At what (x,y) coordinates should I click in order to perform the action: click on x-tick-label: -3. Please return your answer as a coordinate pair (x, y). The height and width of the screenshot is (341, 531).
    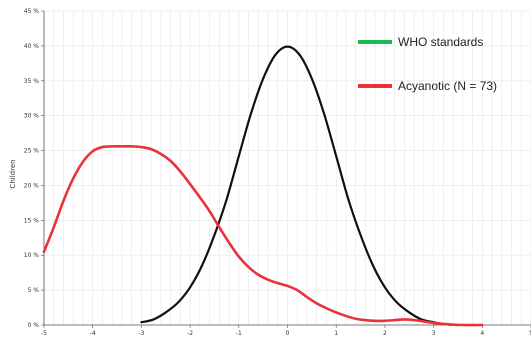
    Looking at the image, I should click on (141, 333).